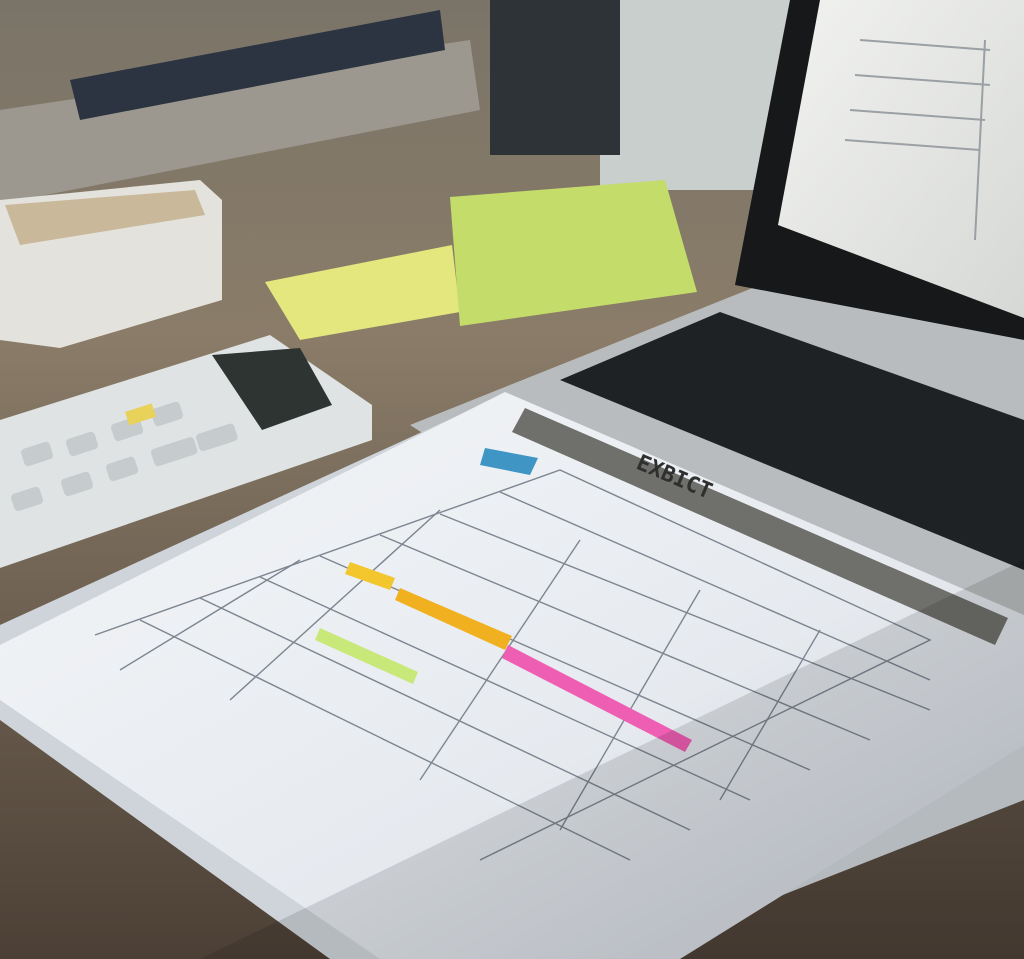  I want to click on sticky-note-green, so click(573, 253).